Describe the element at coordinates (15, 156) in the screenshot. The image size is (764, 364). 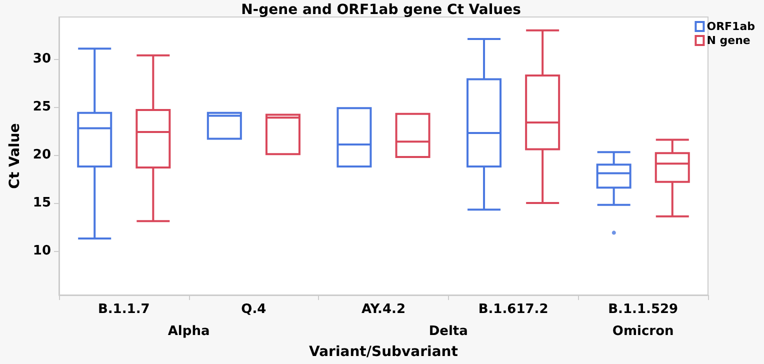
I see `y-axis-title: Ct Value` at that location.